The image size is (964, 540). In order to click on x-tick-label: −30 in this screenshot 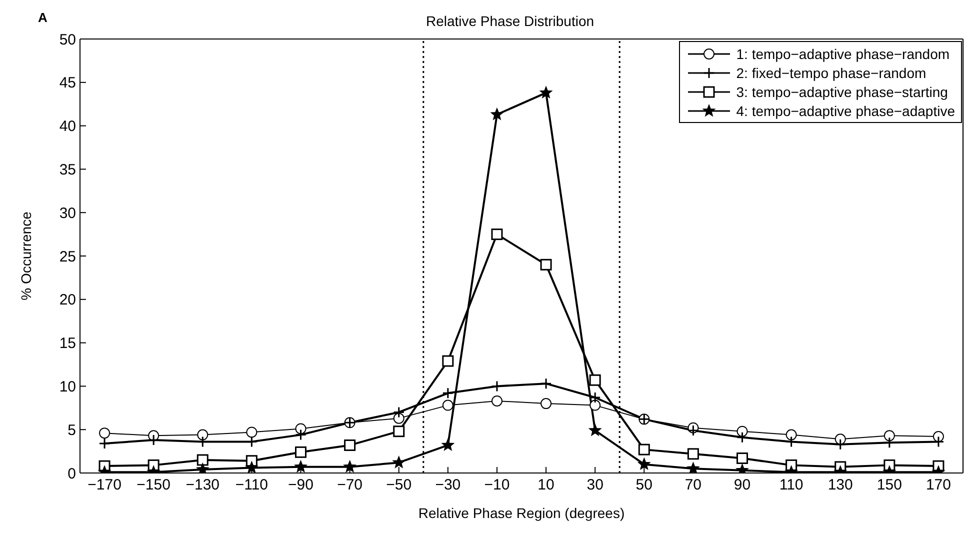, I will do `click(448, 485)`.